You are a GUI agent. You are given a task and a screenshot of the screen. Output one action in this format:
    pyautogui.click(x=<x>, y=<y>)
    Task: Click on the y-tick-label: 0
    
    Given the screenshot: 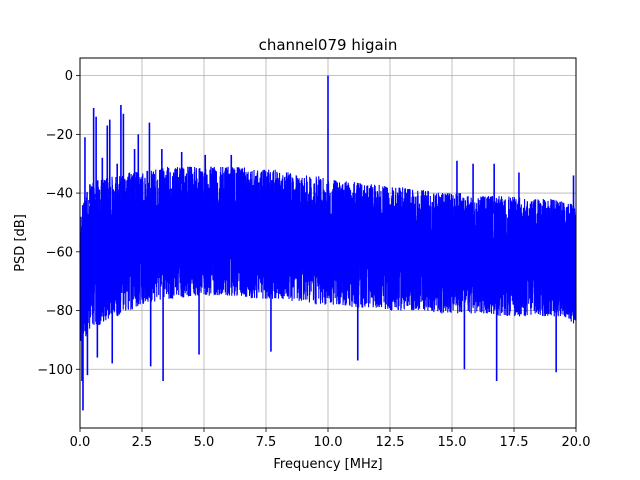 What is the action you would take?
    pyautogui.click(x=69, y=76)
    